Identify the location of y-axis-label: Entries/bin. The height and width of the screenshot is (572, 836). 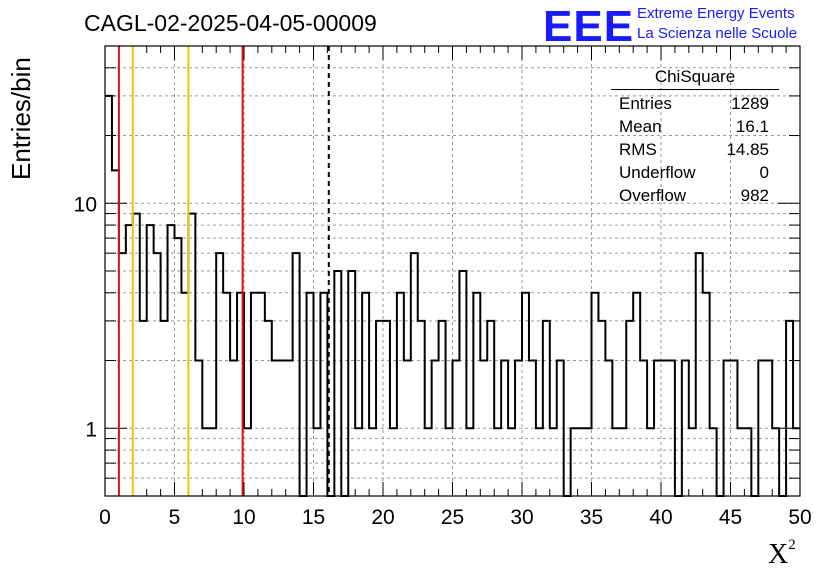
(21, 118).